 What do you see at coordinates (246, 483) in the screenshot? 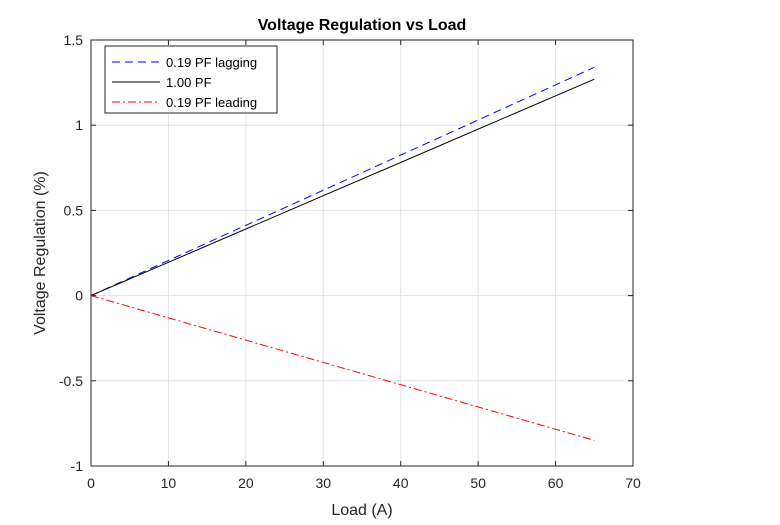
I see `x-tick-label: 20` at bounding box center [246, 483].